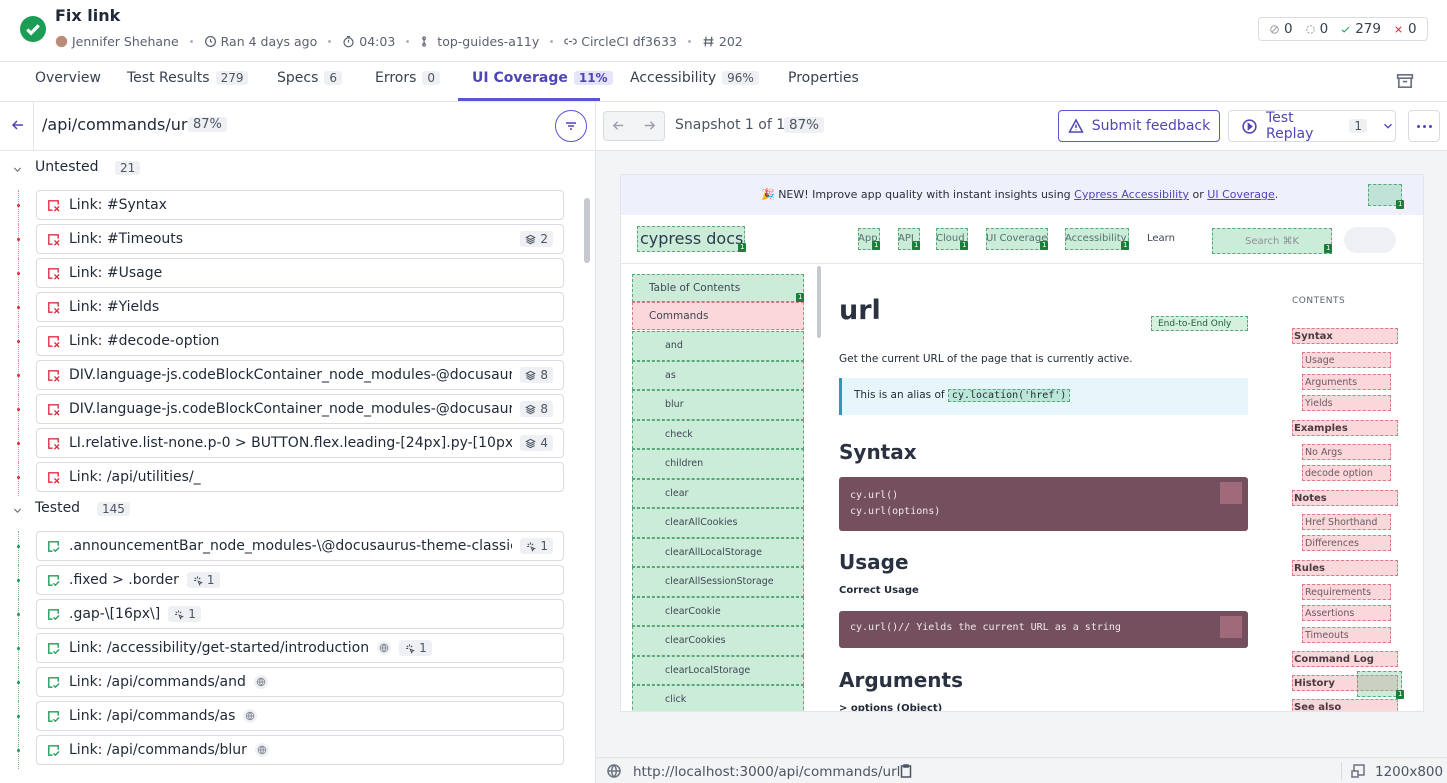 This screenshot has width=1447, height=783. I want to click on group-name: Untested, so click(67, 167).